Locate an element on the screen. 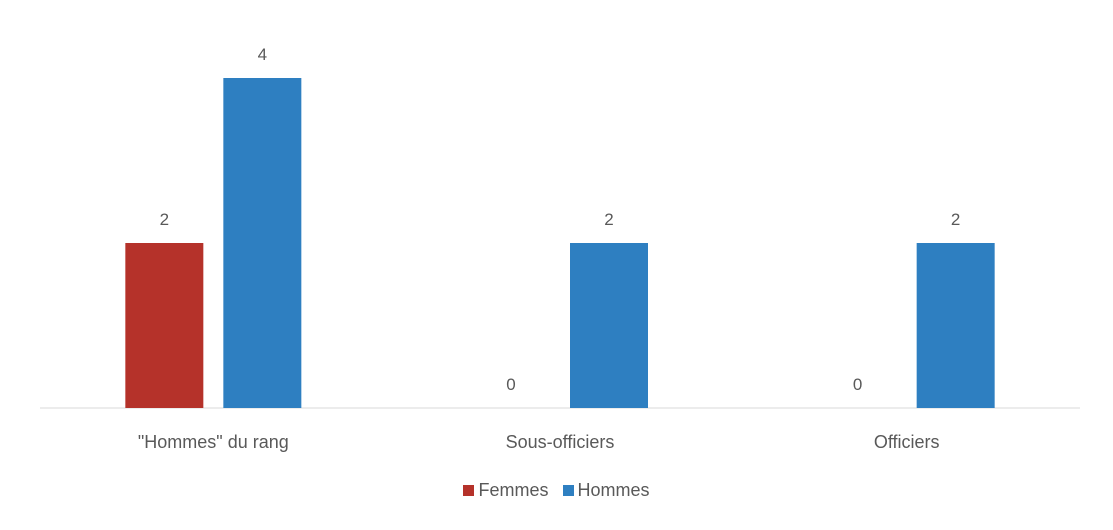 The image size is (1113, 530). data-label-femmes-hommes-du-rang: 2 is located at coordinates (164, 219).